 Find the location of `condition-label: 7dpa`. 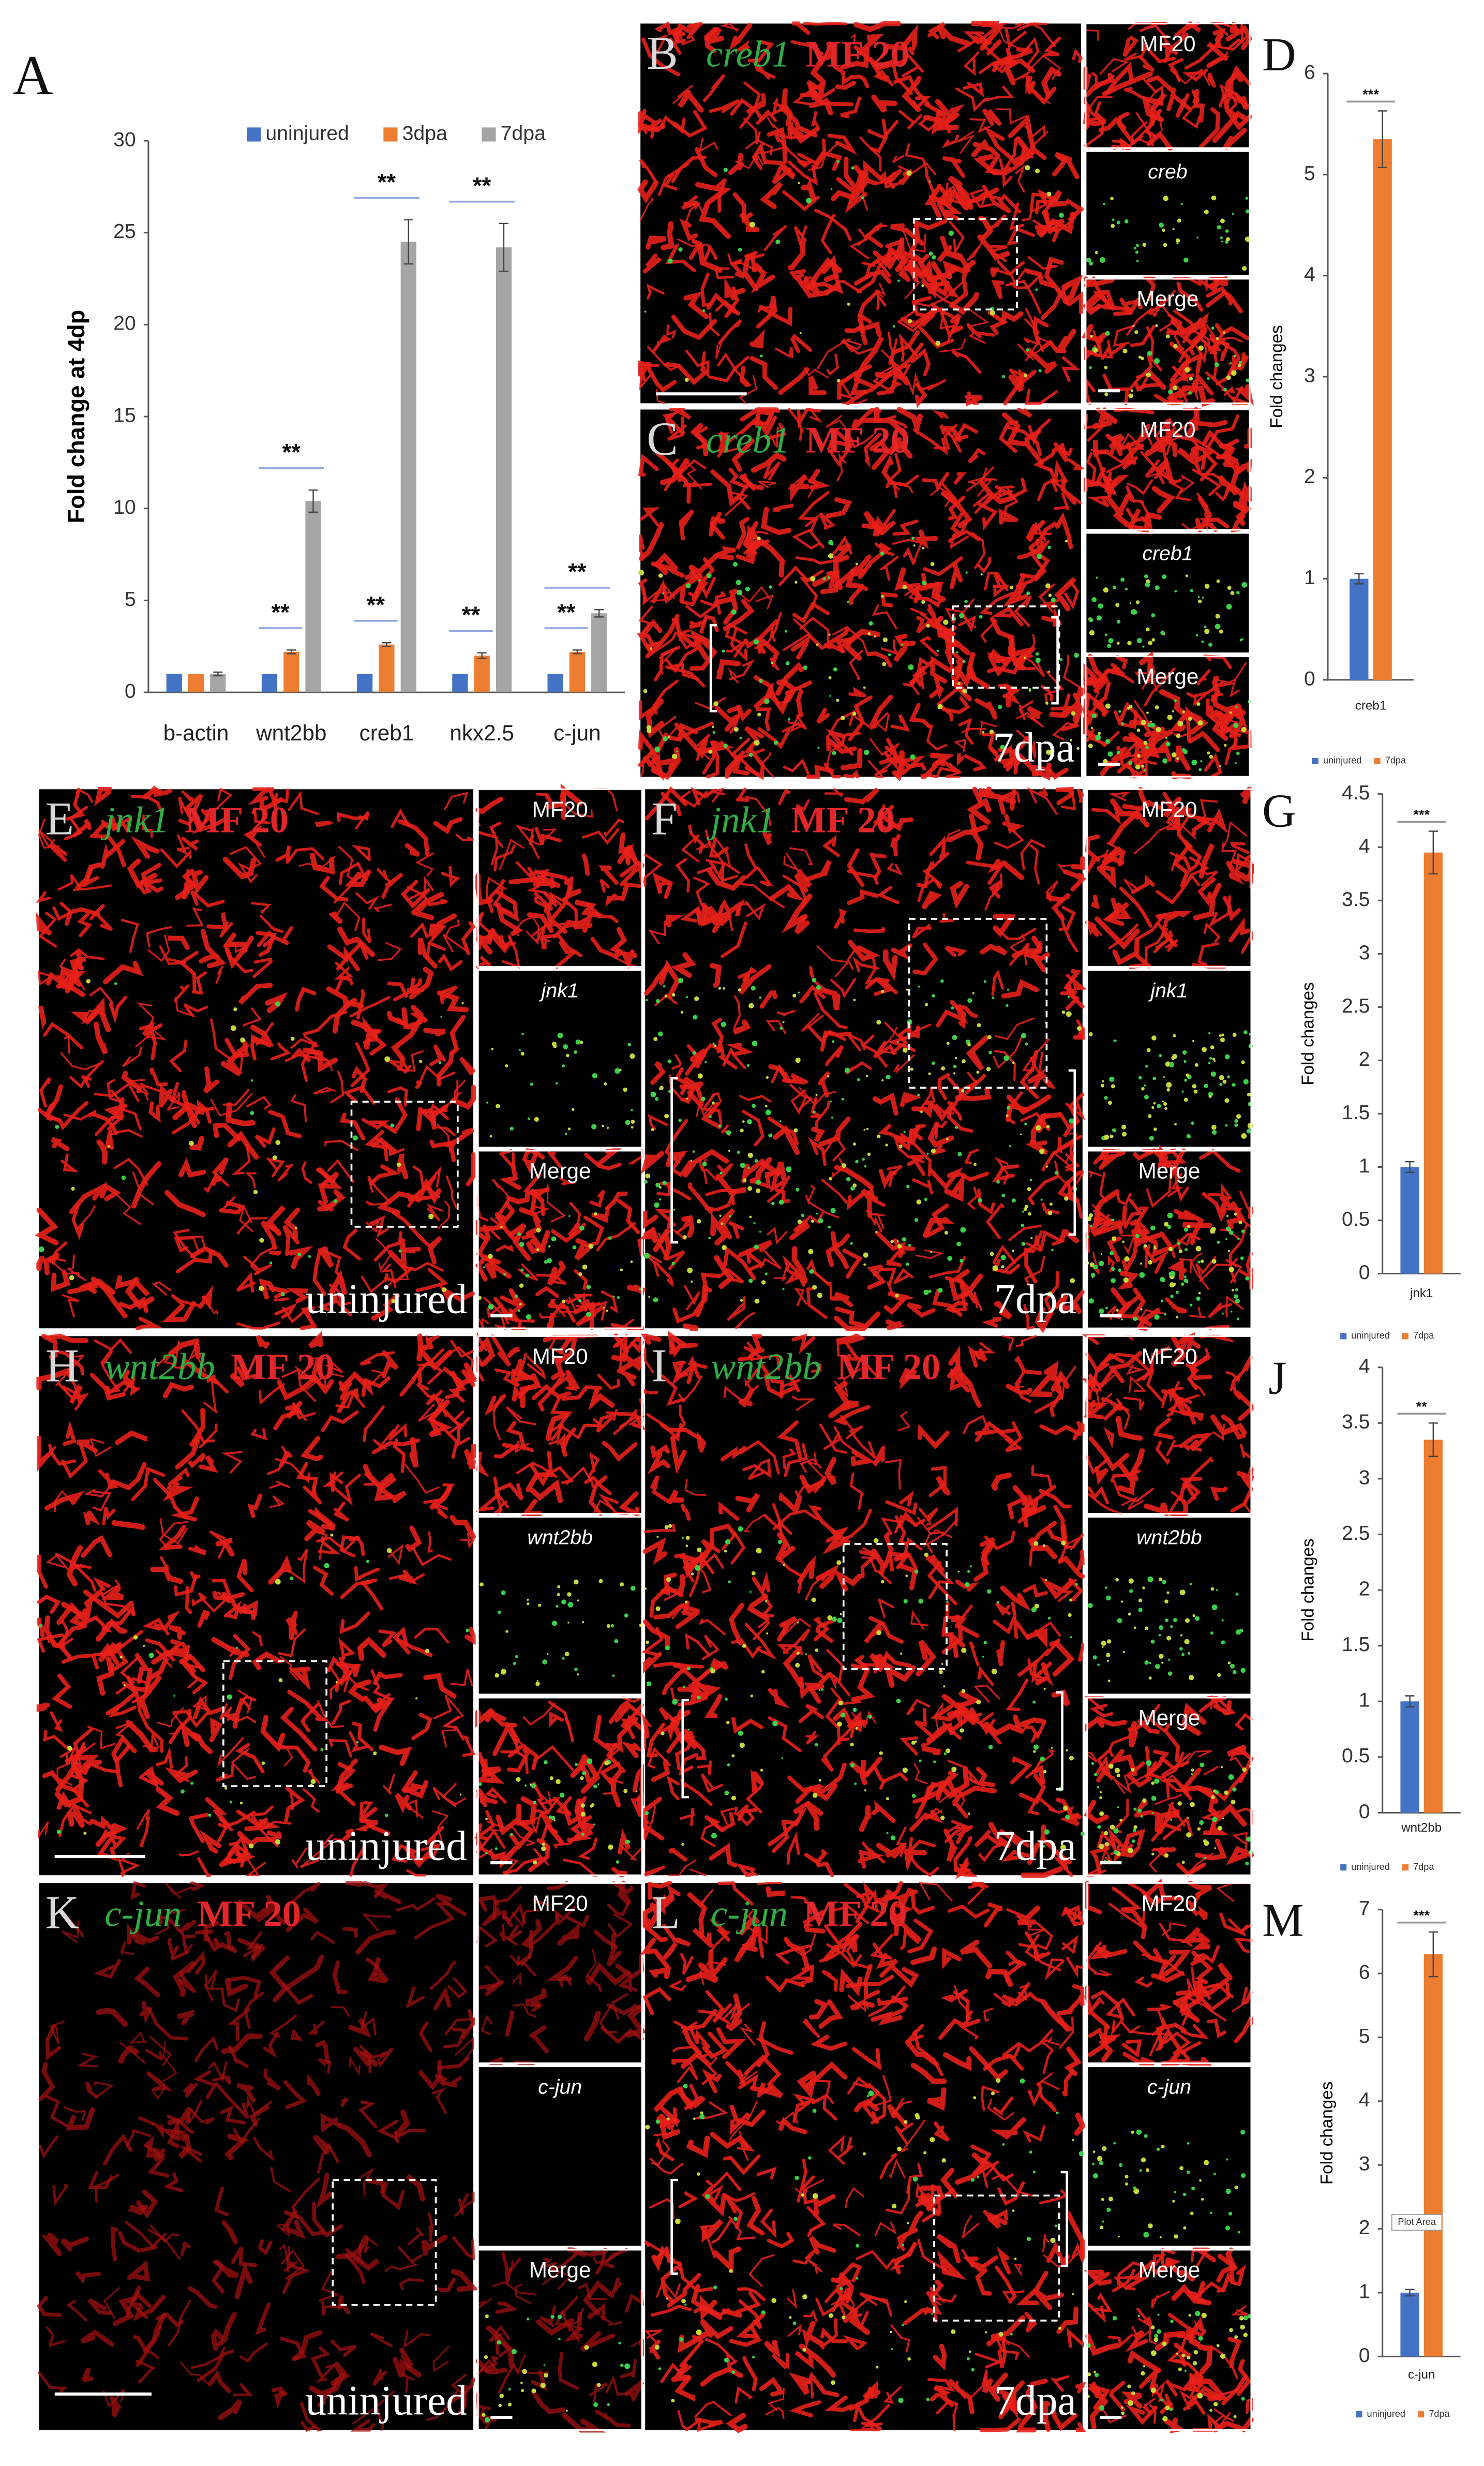

condition-label: 7dpa is located at coordinates (1033, 747).